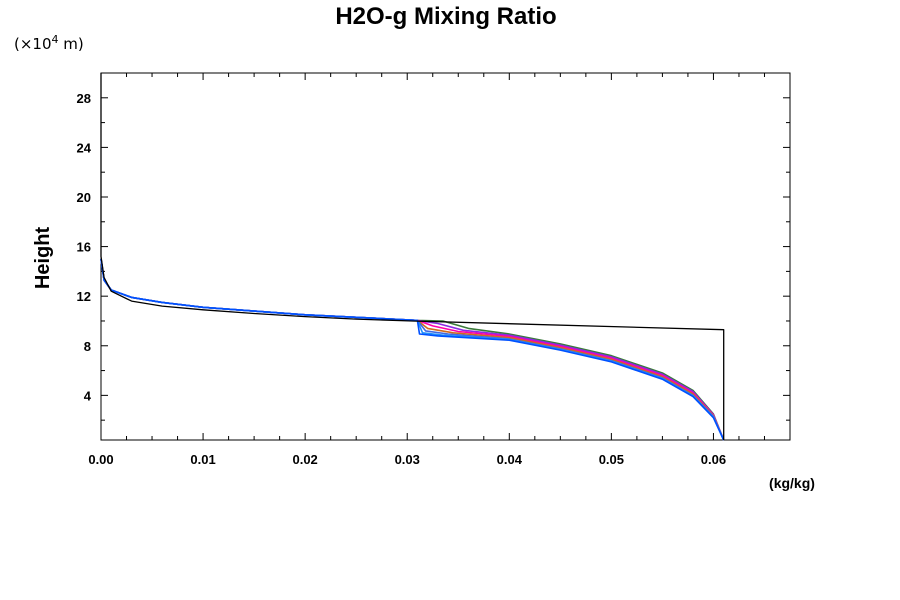  Describe the element at coordinates (33, 44) in the screenshot. I see `y-scale-note-prefix: (×10` at that location.